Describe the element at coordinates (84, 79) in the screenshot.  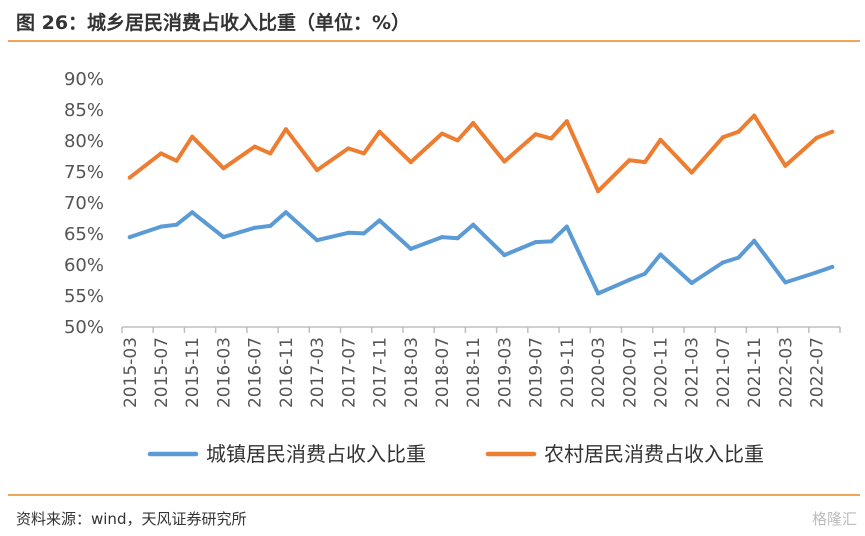
I see `y-tick-label: 90%` at that location.